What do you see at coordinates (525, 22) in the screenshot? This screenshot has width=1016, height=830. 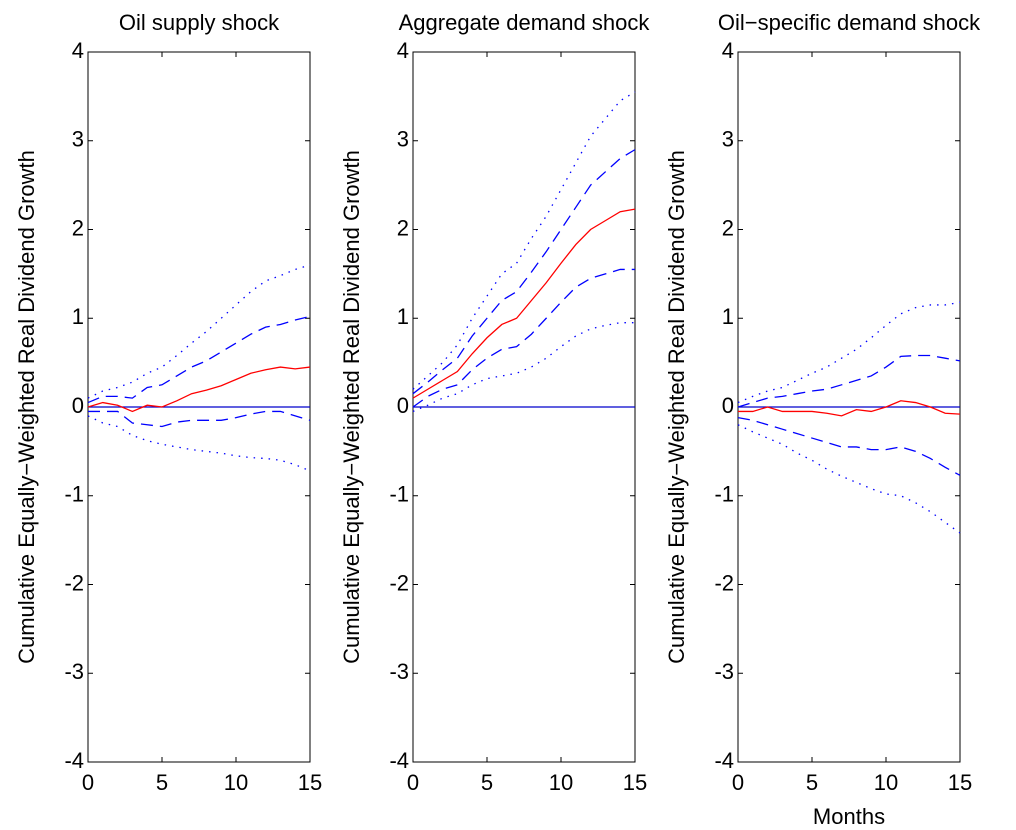 I see `panel-title: Aggregate demand shock` at bounding box center [525, 22].